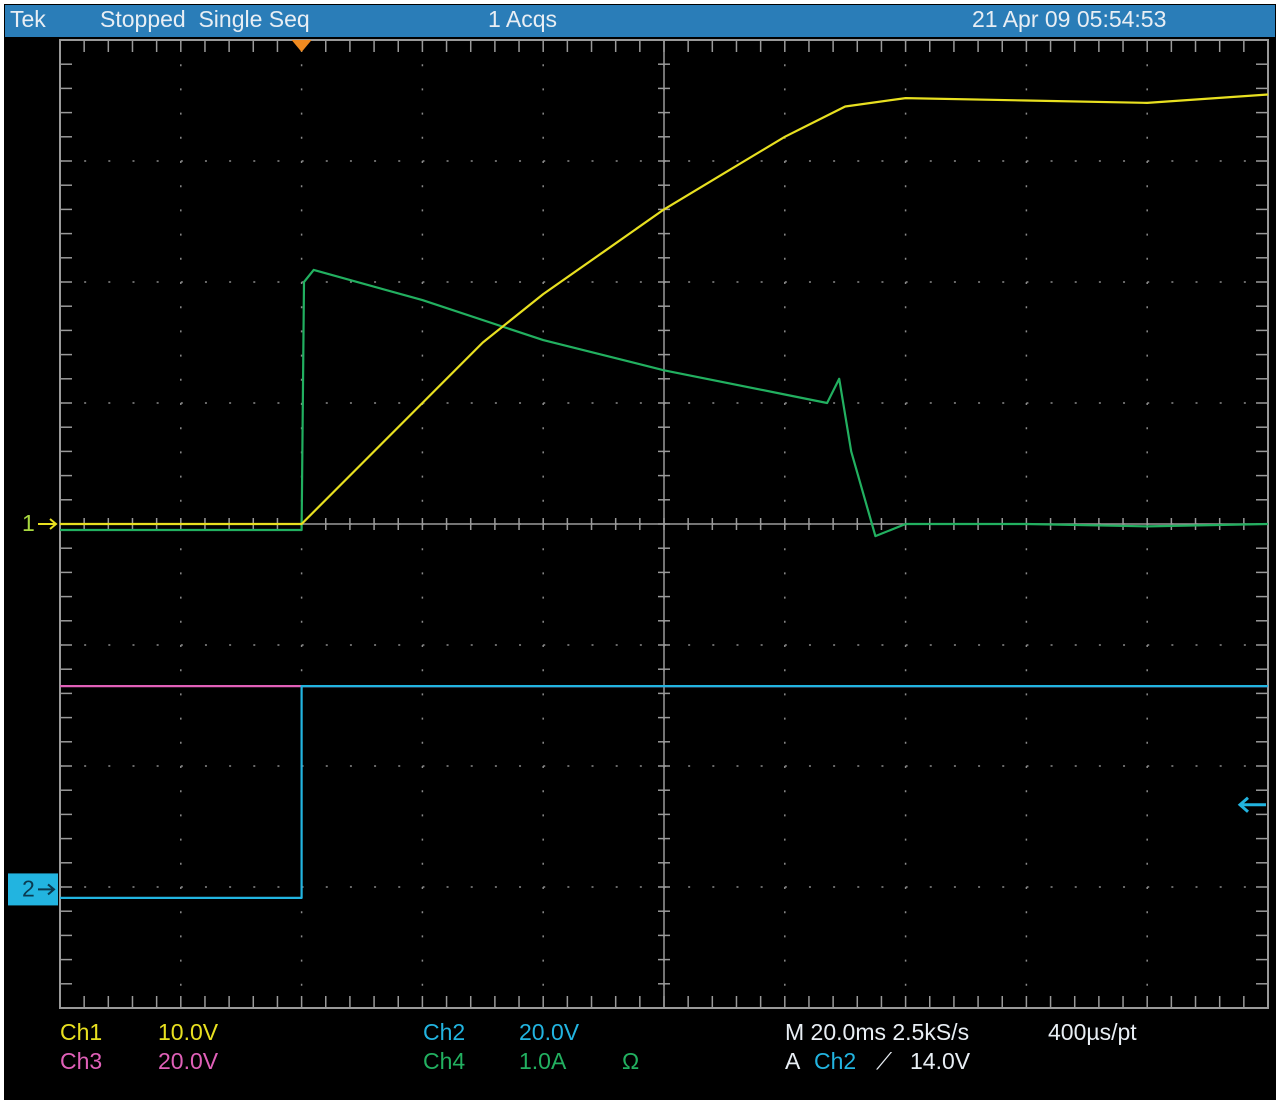 This screenshot has width=1280, height=1104. Describe the element at coordinates (1092, 1032) in the screenshot. I see `record-length: 400µs/pt` at that location.